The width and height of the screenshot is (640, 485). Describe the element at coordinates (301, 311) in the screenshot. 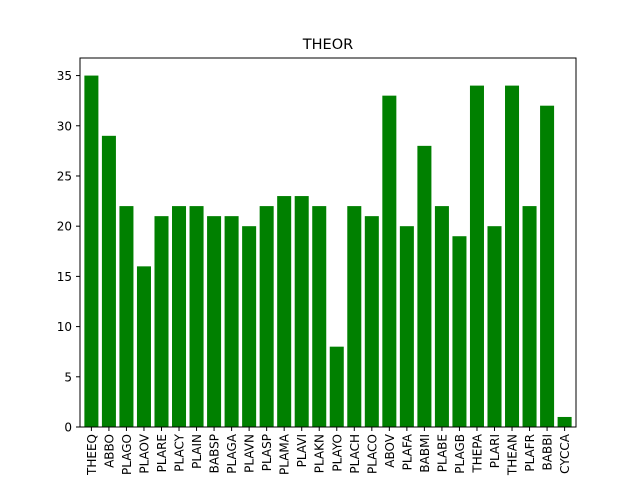

I see `bar-plavi` at that location.